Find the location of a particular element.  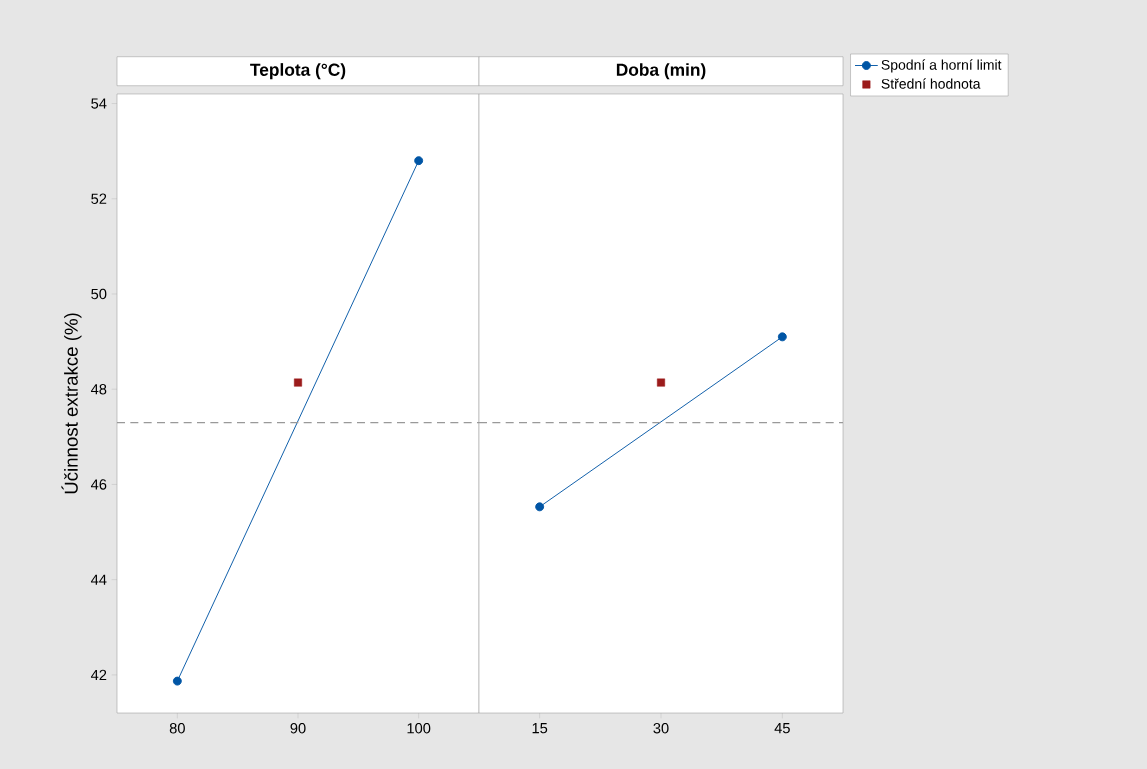

y-tick-label: 42 is located at coordinates (98, 675).